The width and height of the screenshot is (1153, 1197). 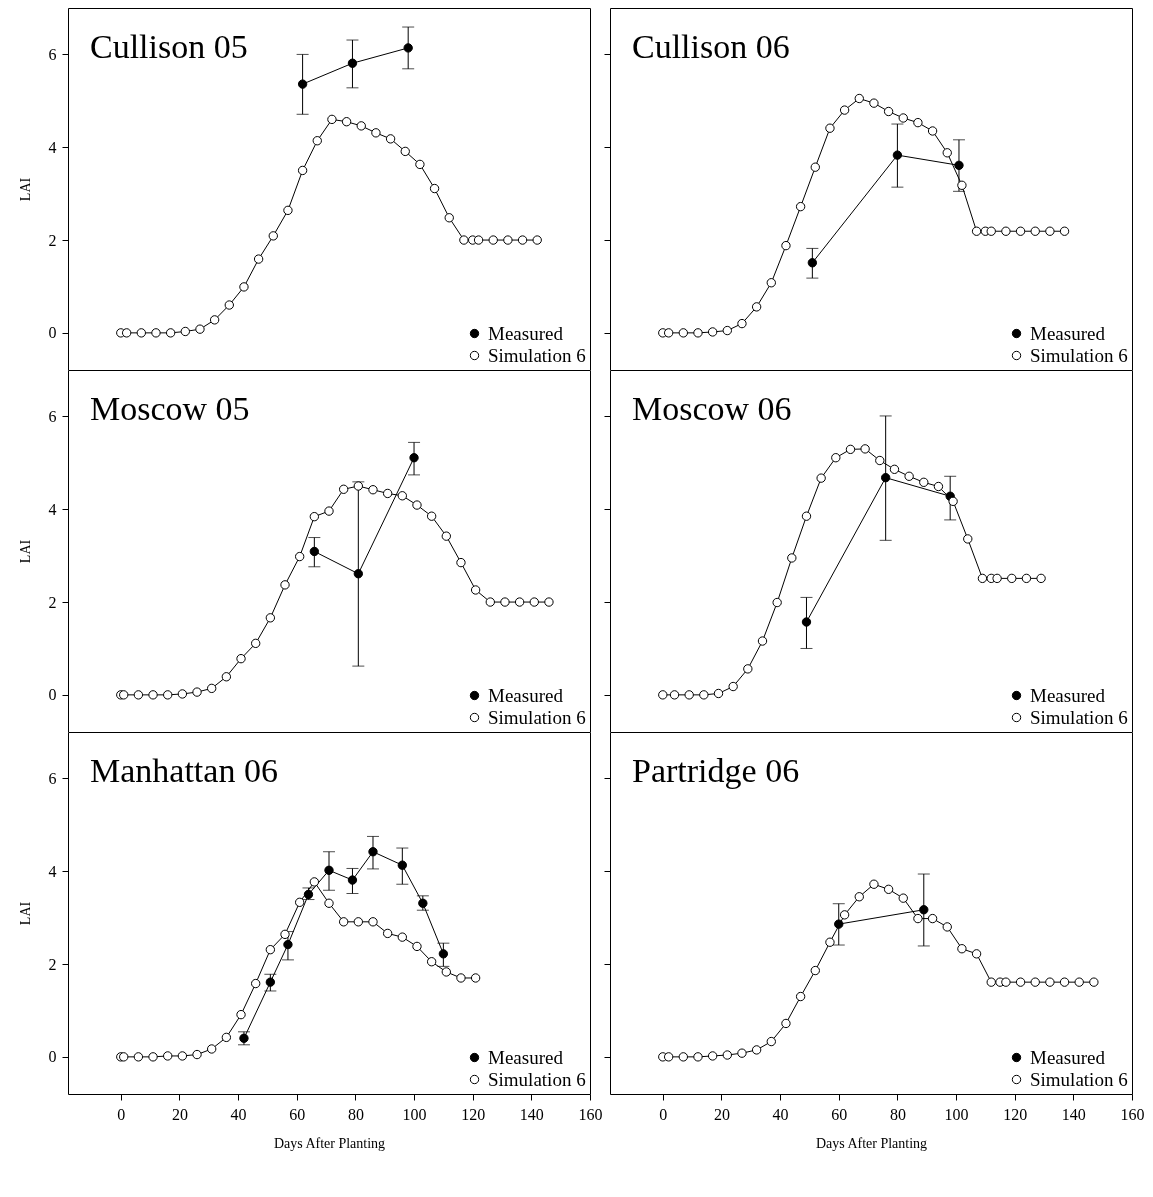 What do you see at coordinates (711, 46) in the screenshot?
I see `text: Cullison 06` at bounding box center [711, 46].